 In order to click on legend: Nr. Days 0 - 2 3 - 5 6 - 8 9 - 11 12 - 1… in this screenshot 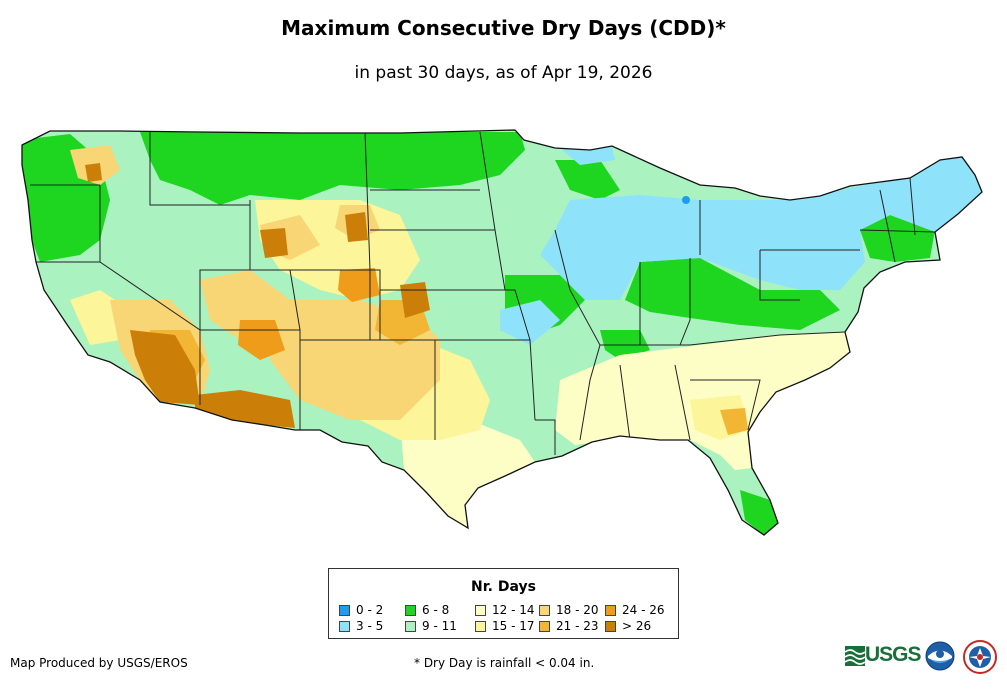, I will do `click(503, 603)`.